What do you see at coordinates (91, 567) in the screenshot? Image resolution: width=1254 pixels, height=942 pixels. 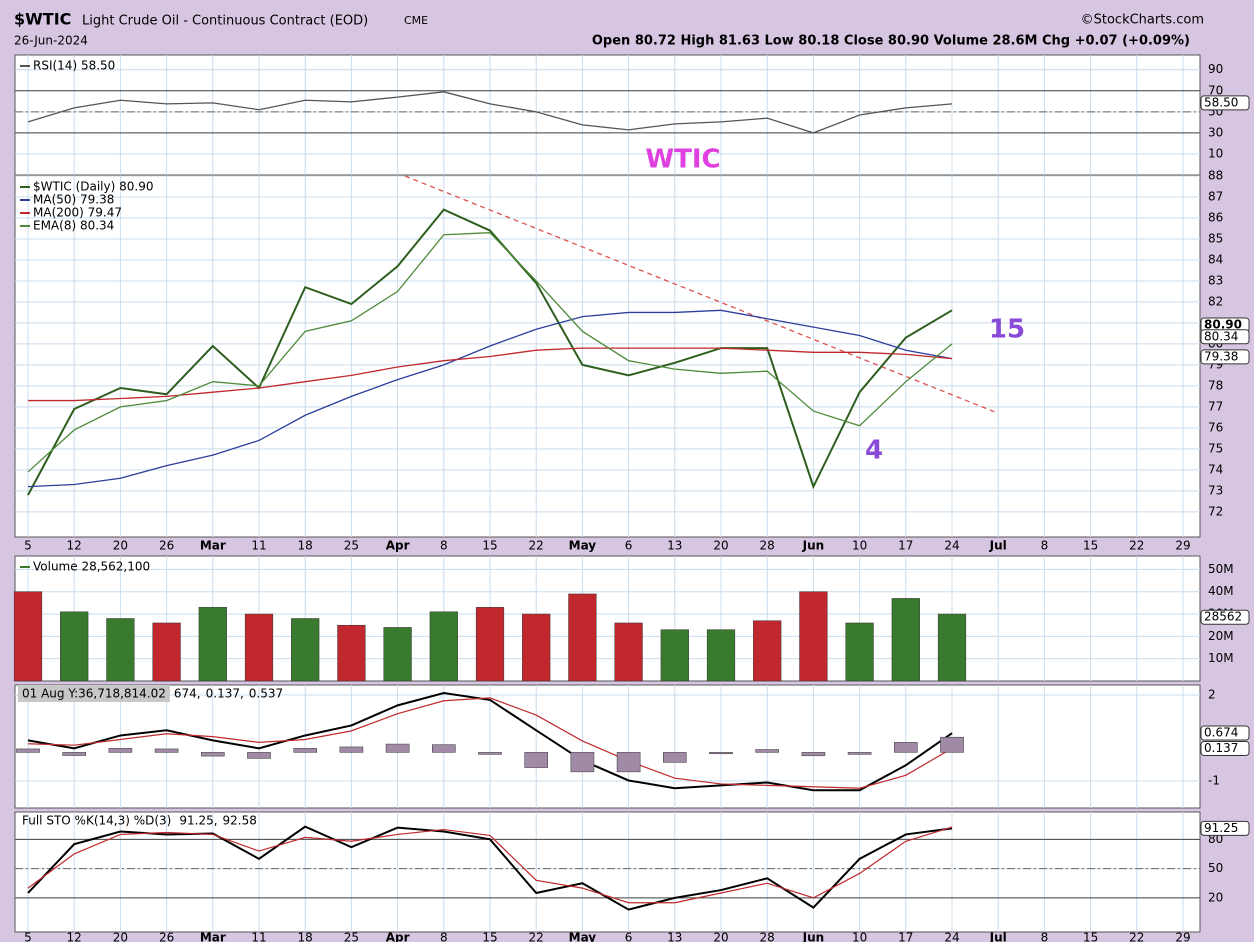 I see `legend-entry: Volume 28,562,100` at bounding box center [91, 567].